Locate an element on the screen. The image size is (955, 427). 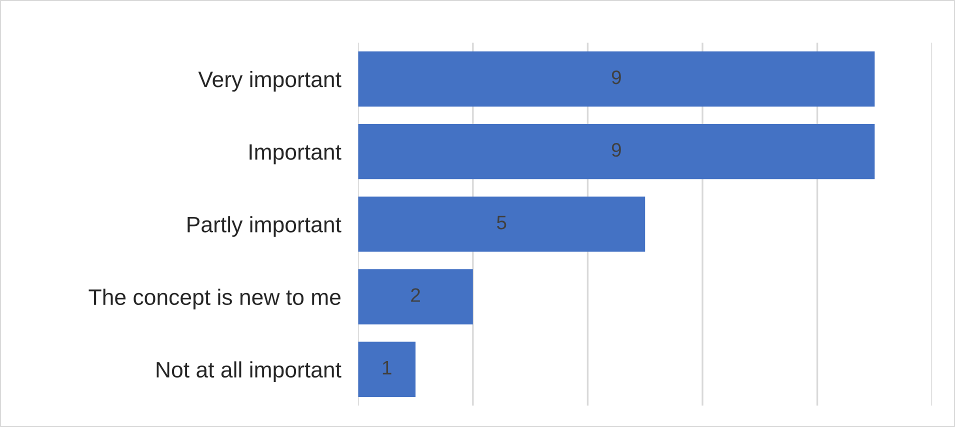
y-tick-label: Partly important is located at coordinates (265, 226).